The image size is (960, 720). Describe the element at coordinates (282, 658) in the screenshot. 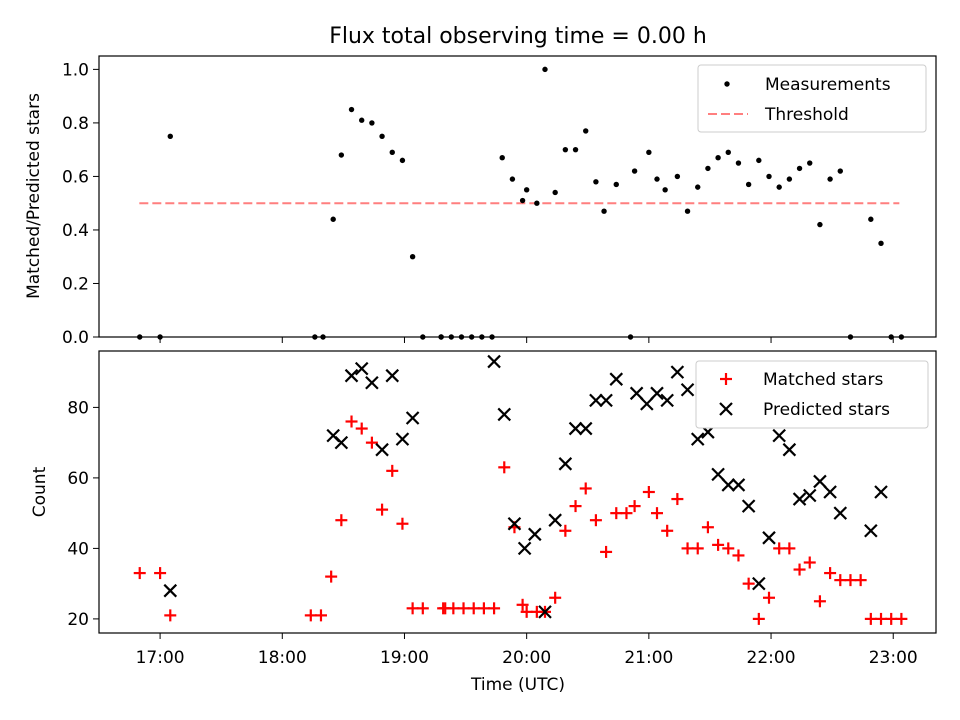

I see `bottom-xtick-label: 18:00` at that location.